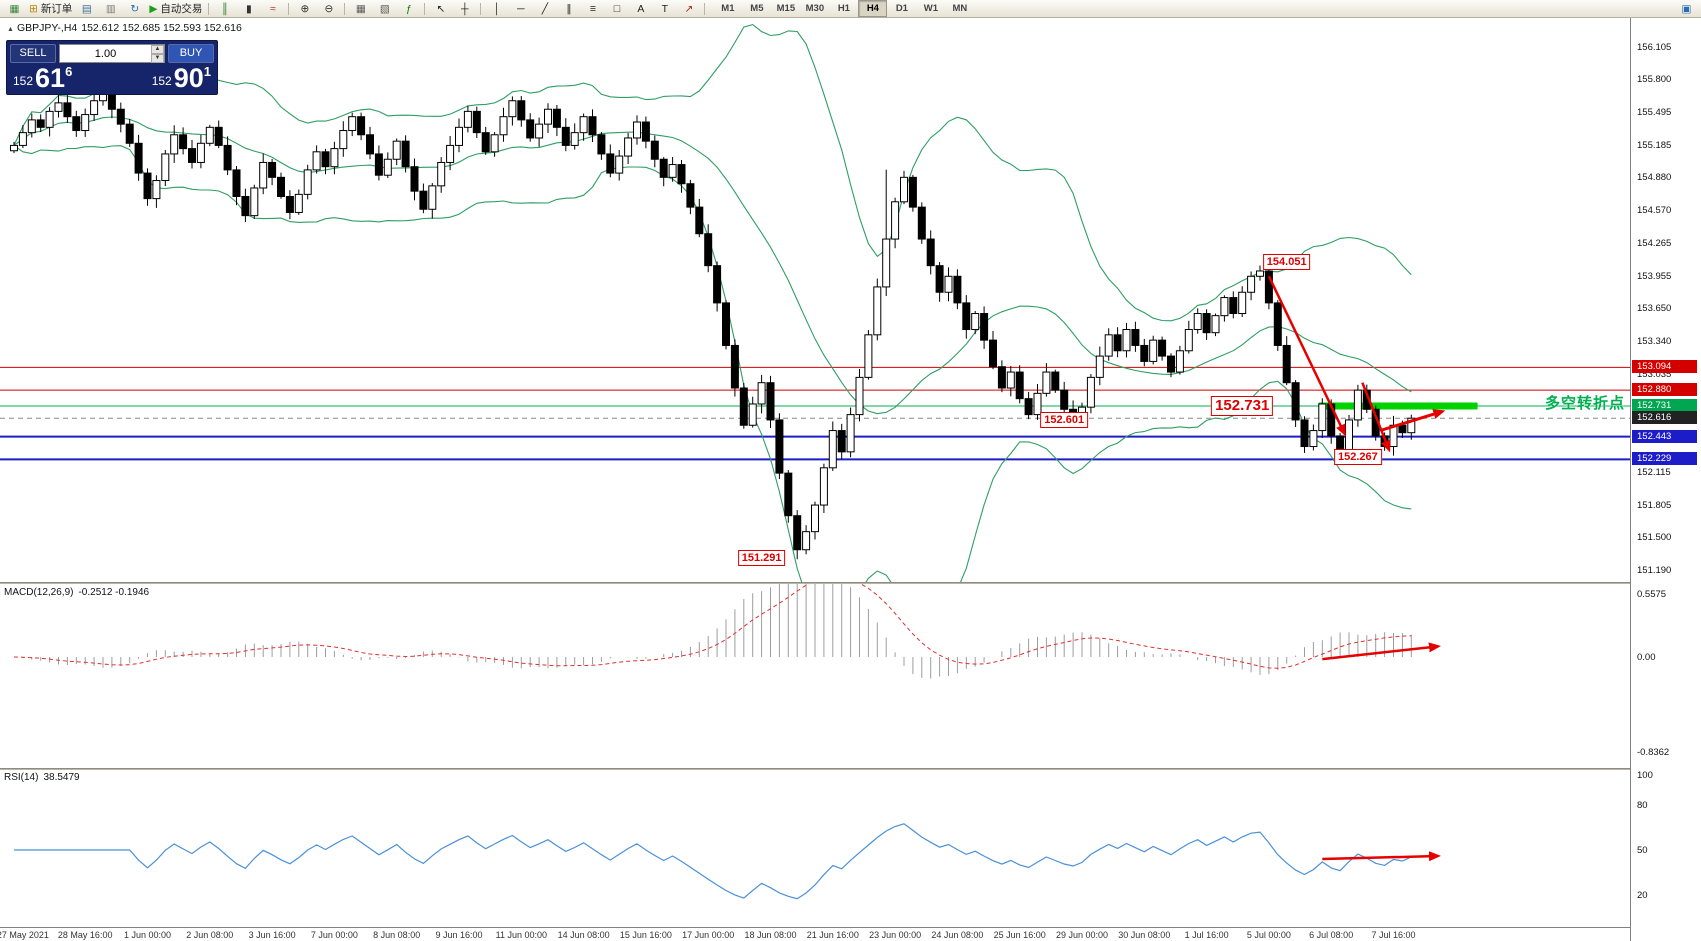 This screenshot has width=1701, height=941. Describe the element at coordinates (1653, 752) in the screenshot. I see `macd-tick: -0.8362` at that location.